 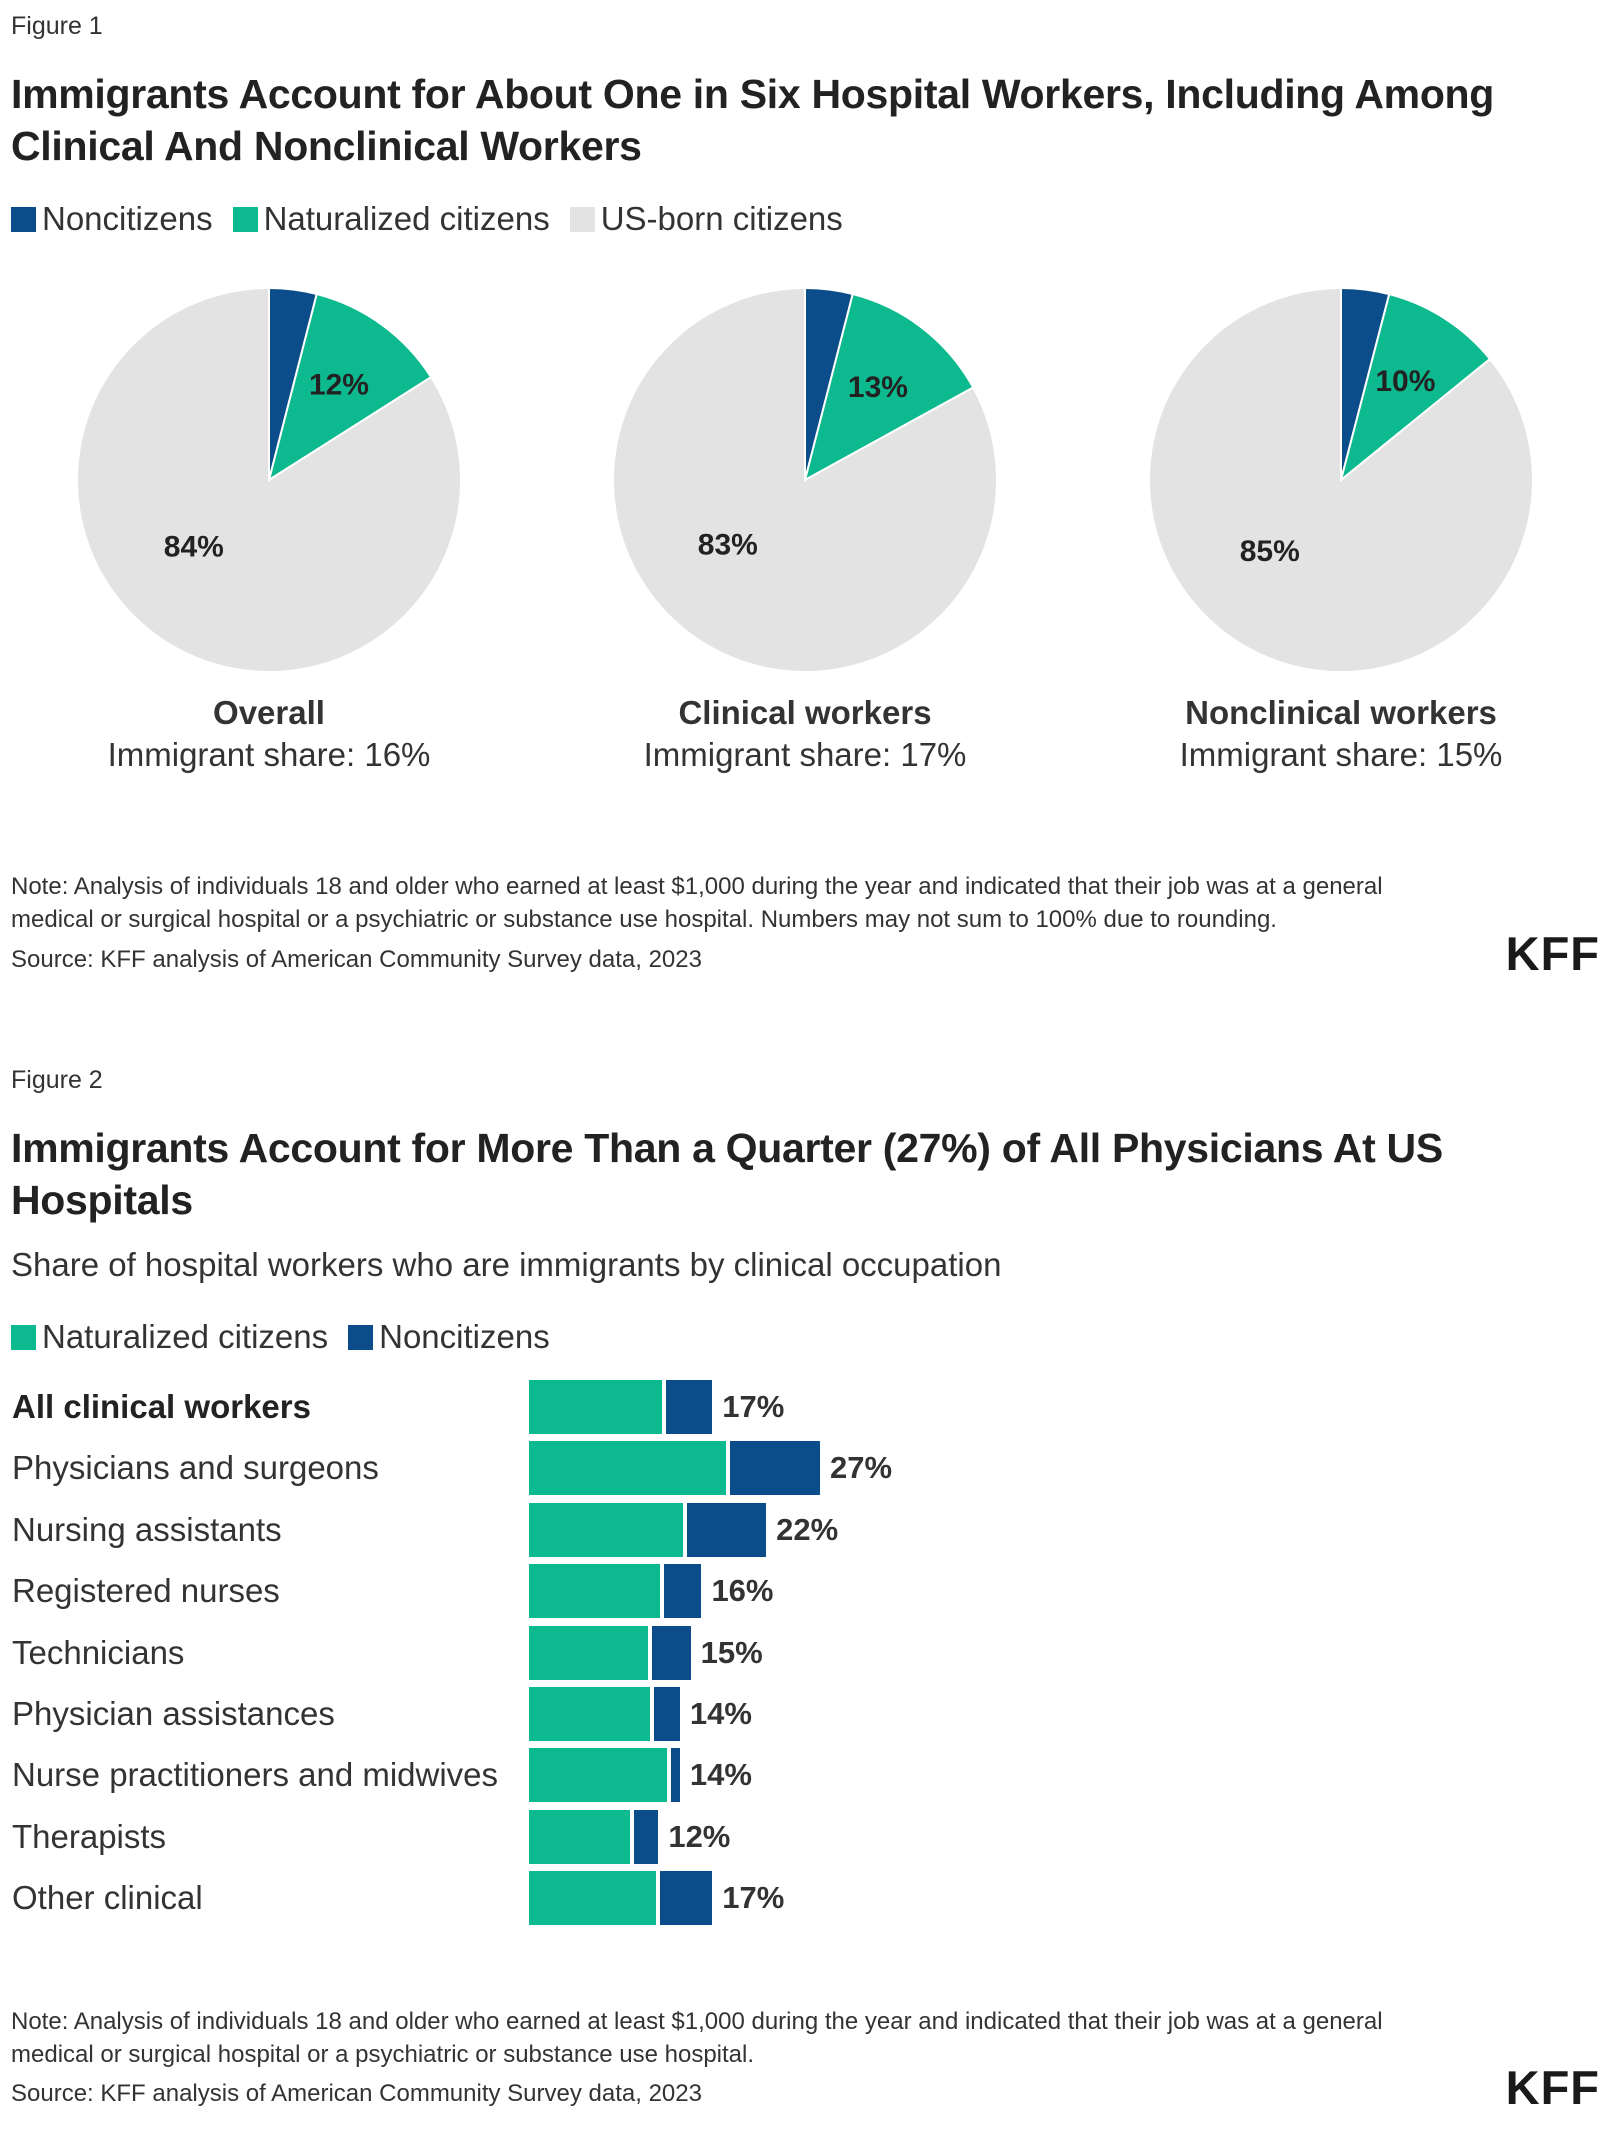 I want to click on bar-row: Registered nurses 16%, so click(x=810, y=1591).